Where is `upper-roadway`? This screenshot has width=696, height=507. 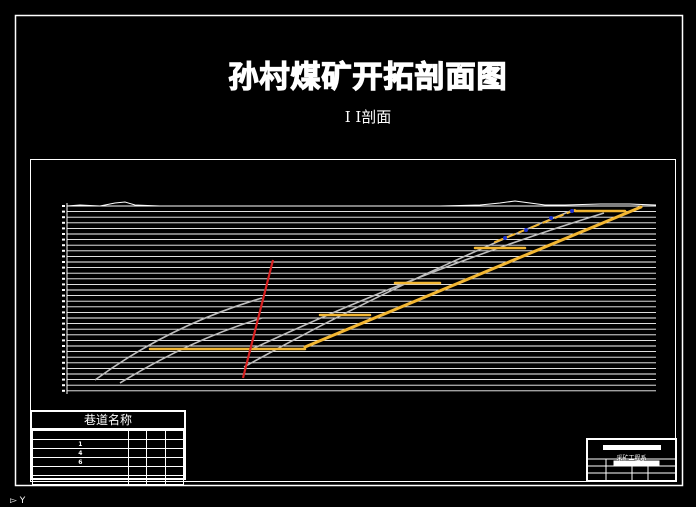 upper-roadway is located at coordinates (535, 226).